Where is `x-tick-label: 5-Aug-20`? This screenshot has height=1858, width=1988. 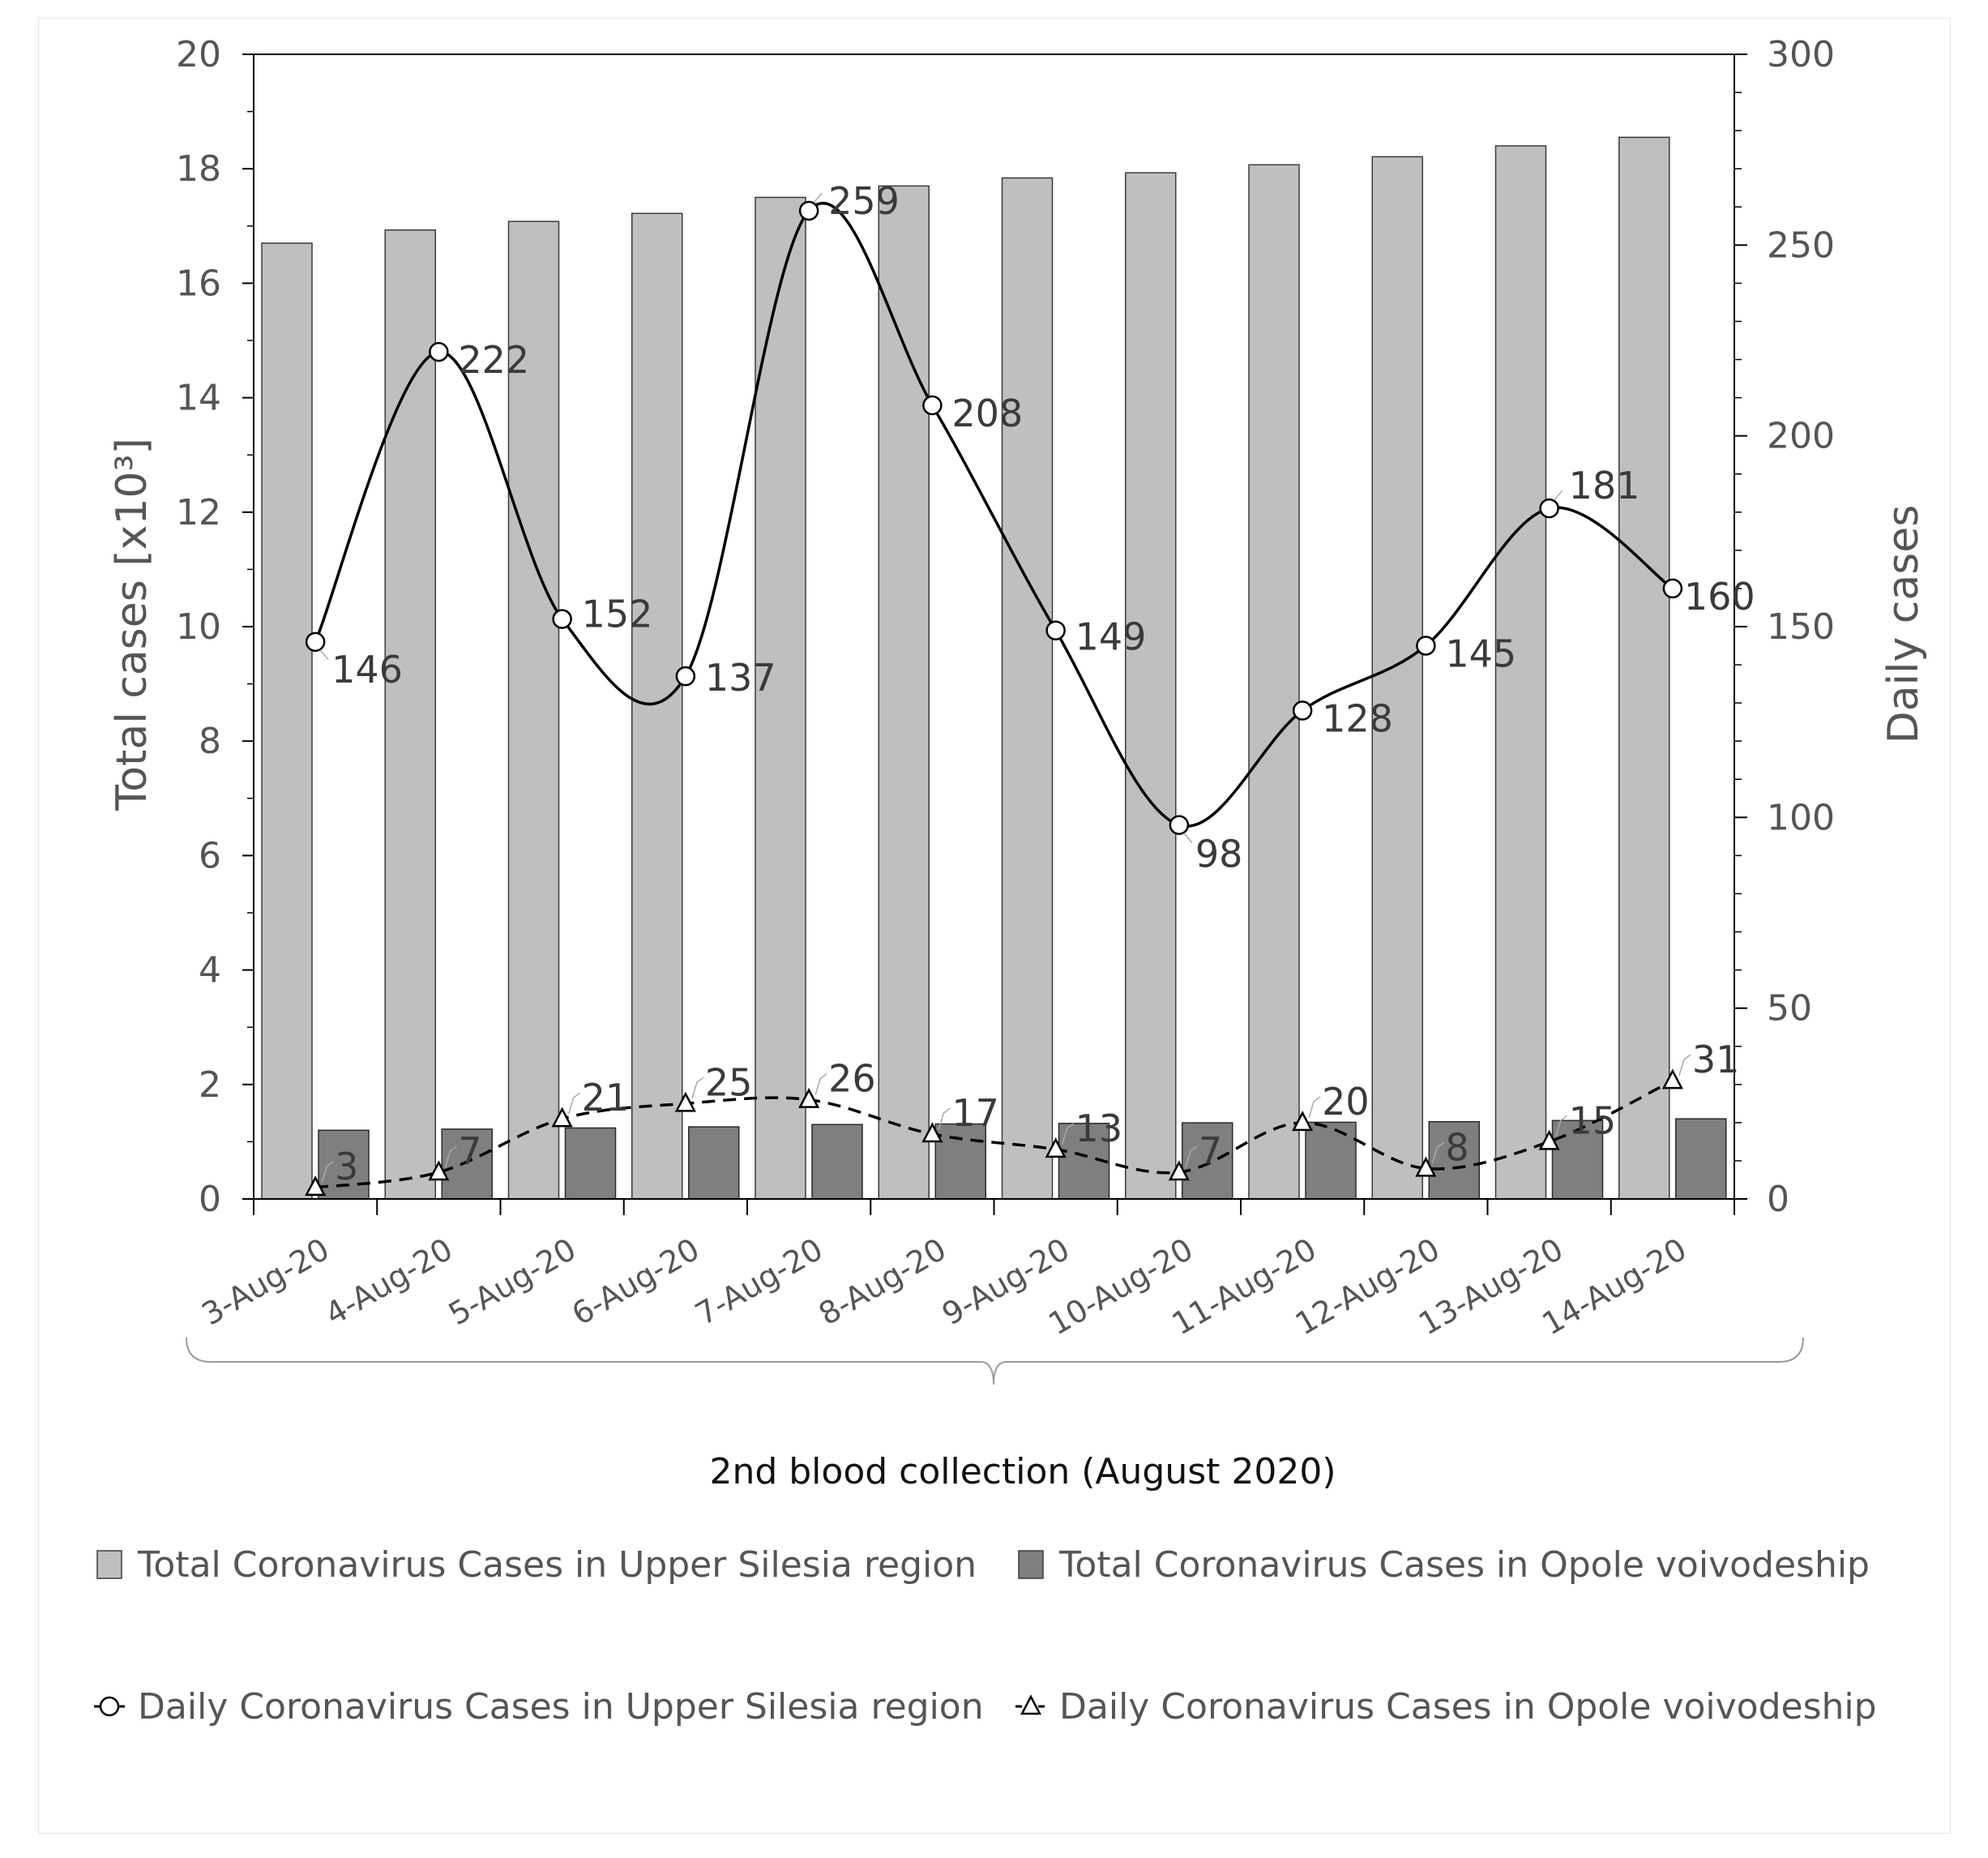
x-tick-label: 5-Aug-20 is located at coordinates (512, 1282).